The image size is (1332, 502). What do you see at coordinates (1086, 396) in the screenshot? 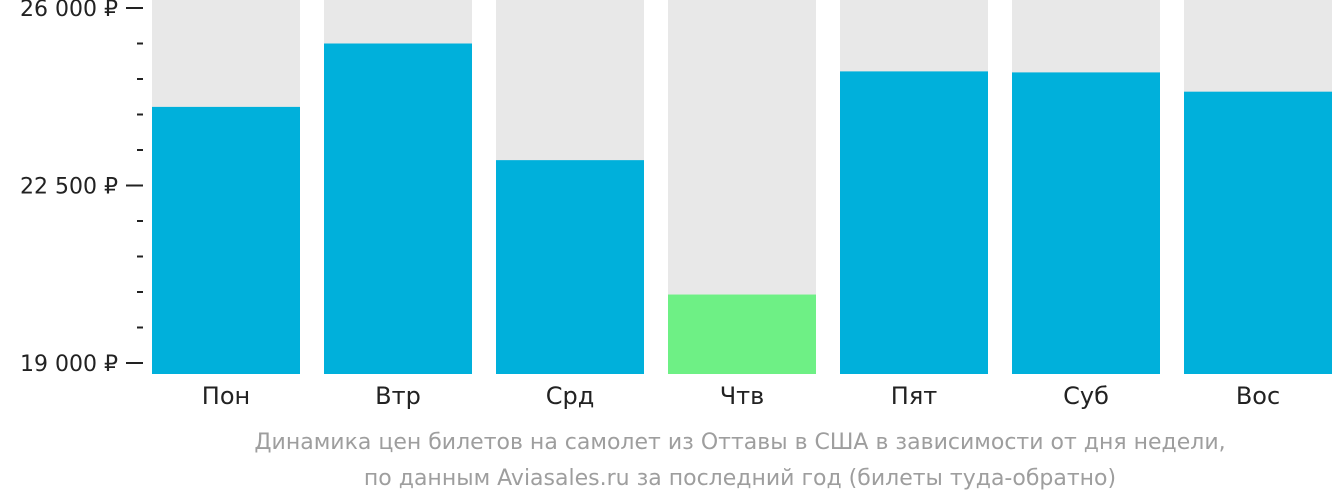
I see `x-tick-label-6: Суб` at bounding box center [1086, 396].